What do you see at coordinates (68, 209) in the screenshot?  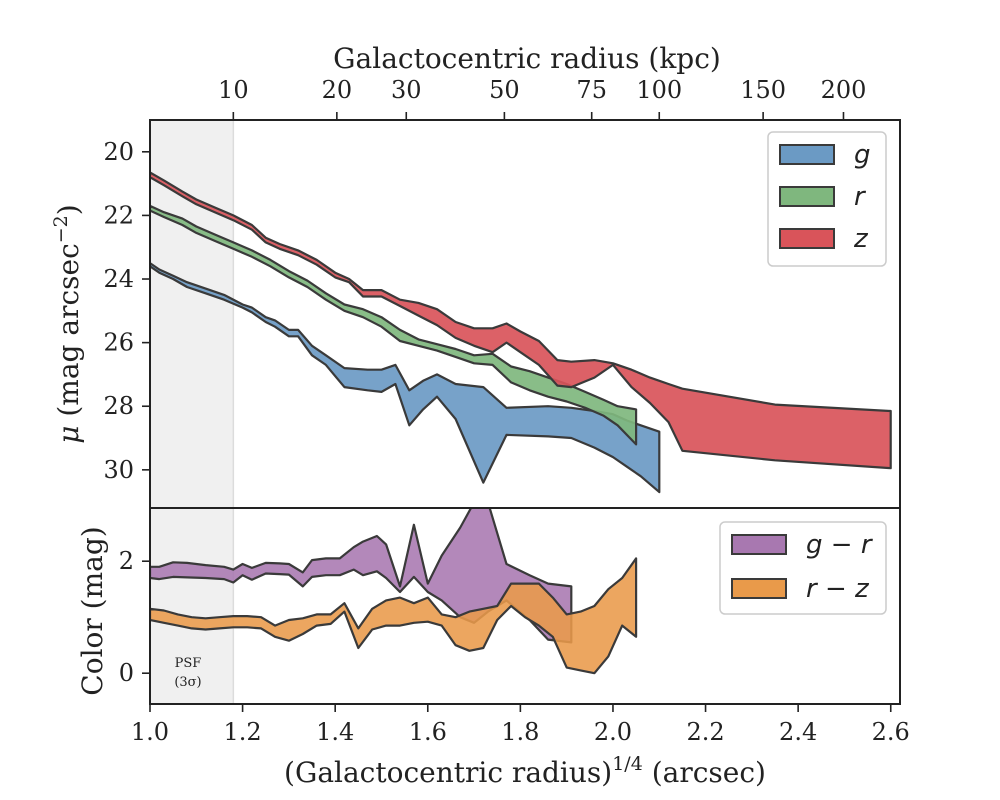 I see `ylabel-close: )` at bounding box center [68, 209].